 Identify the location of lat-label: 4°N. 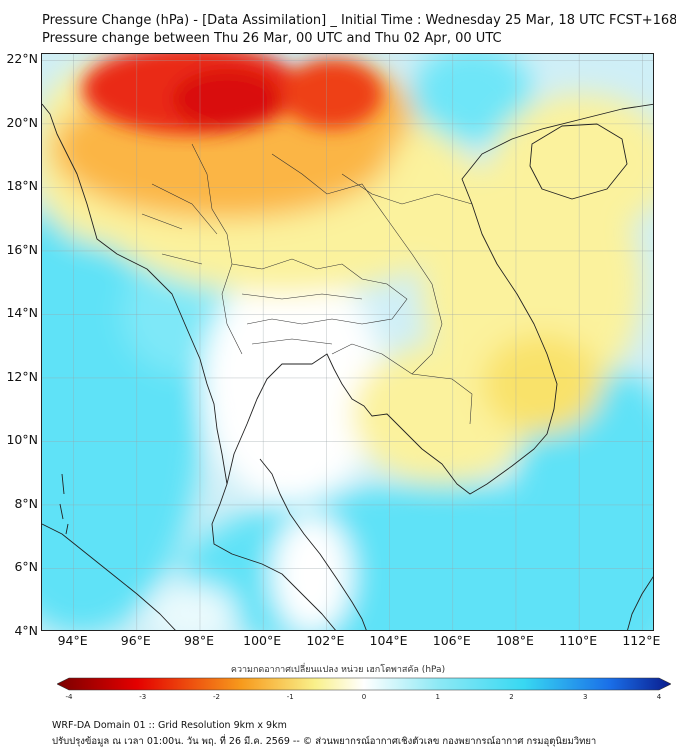
(26, 630).